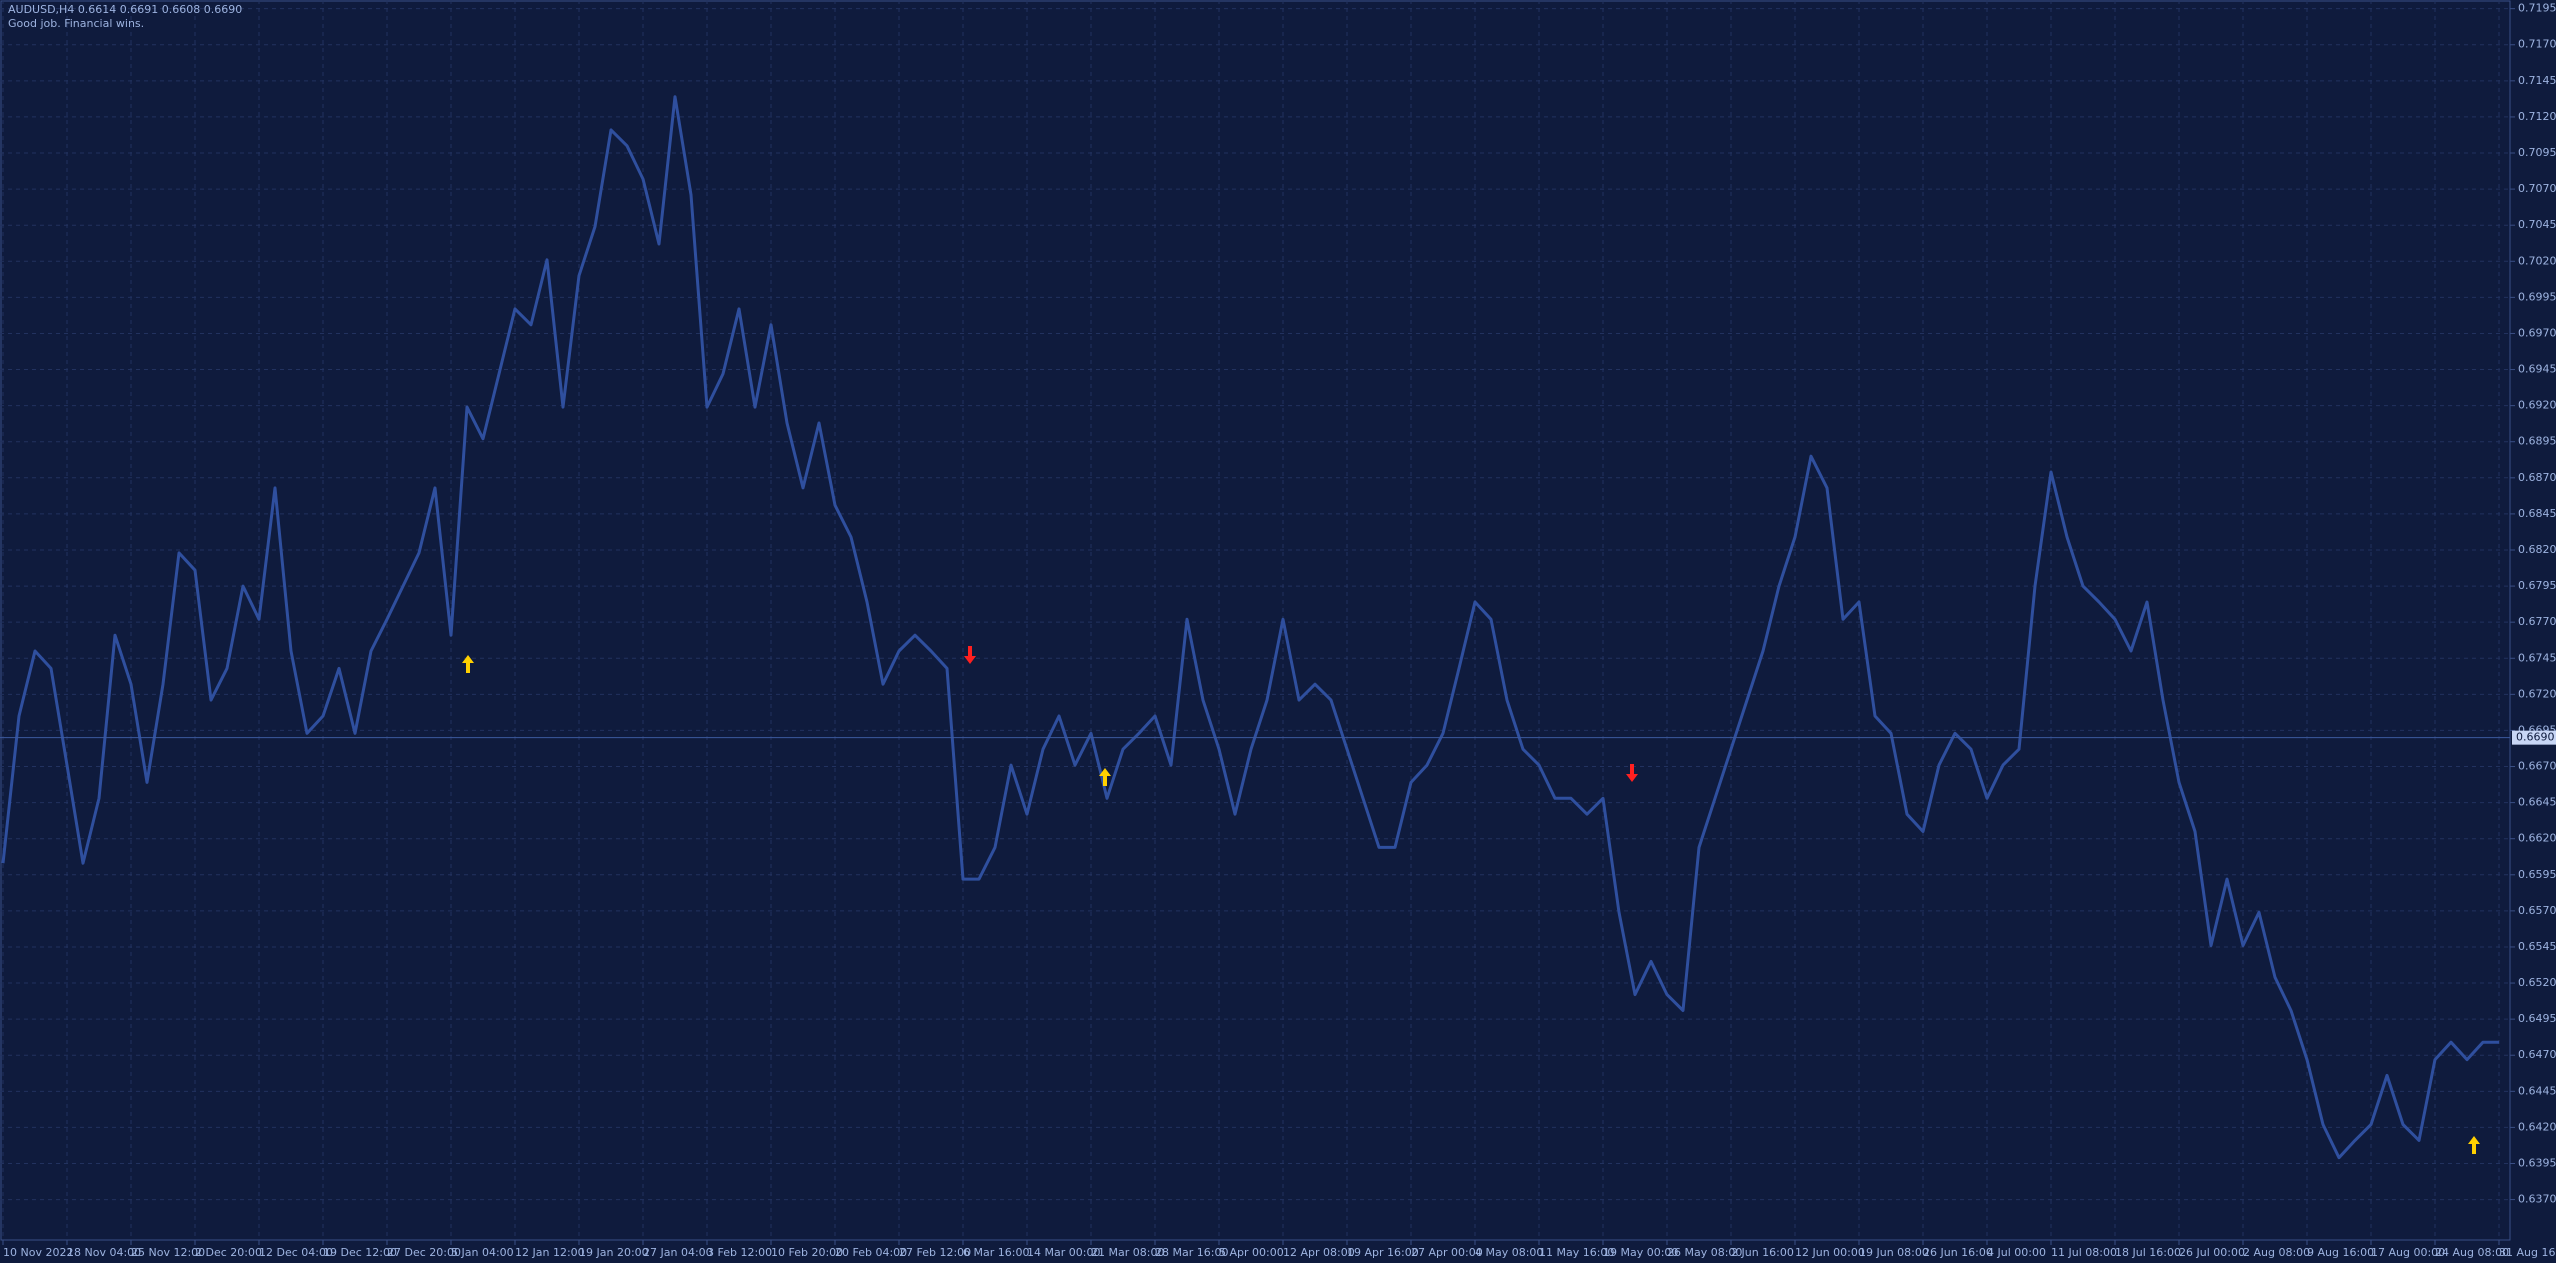 The width and height of the screenshot is (2556, 1263). I want to click on y-tick-label: 0.6470, so click(2537, 1054).